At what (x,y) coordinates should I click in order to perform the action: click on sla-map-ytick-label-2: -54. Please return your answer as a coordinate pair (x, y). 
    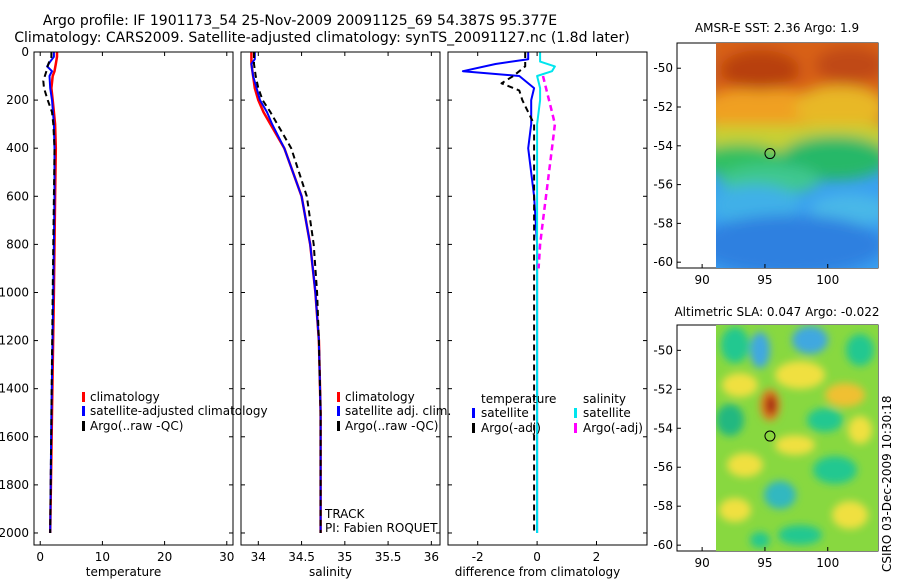
    Looking at the image, I should click on (663, 428).